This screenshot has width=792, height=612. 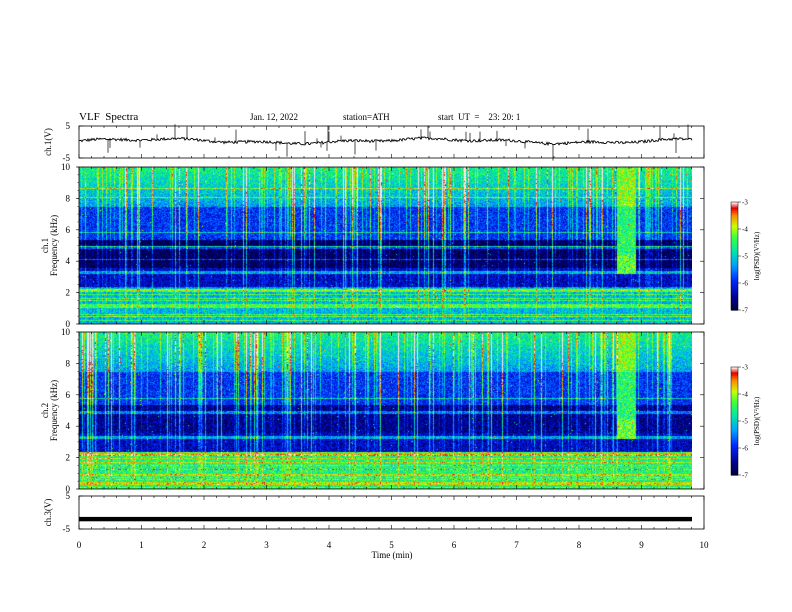 I want to click on ch2-ytick-label: 10, so click(x=66, y=332).